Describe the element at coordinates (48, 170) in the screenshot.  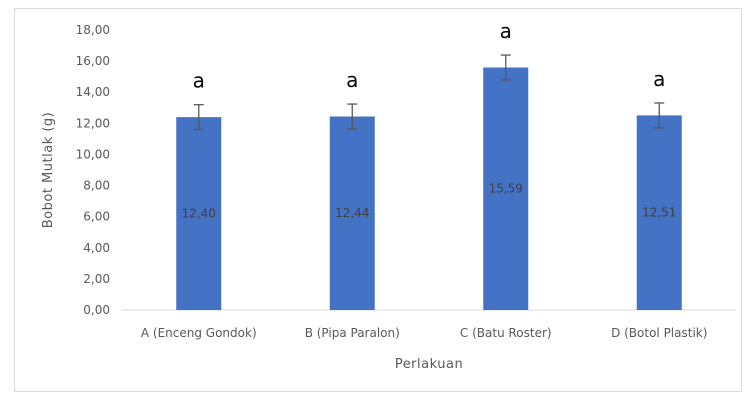
I see `y-axis-title: Bobot Mutlak (g)` at that location.